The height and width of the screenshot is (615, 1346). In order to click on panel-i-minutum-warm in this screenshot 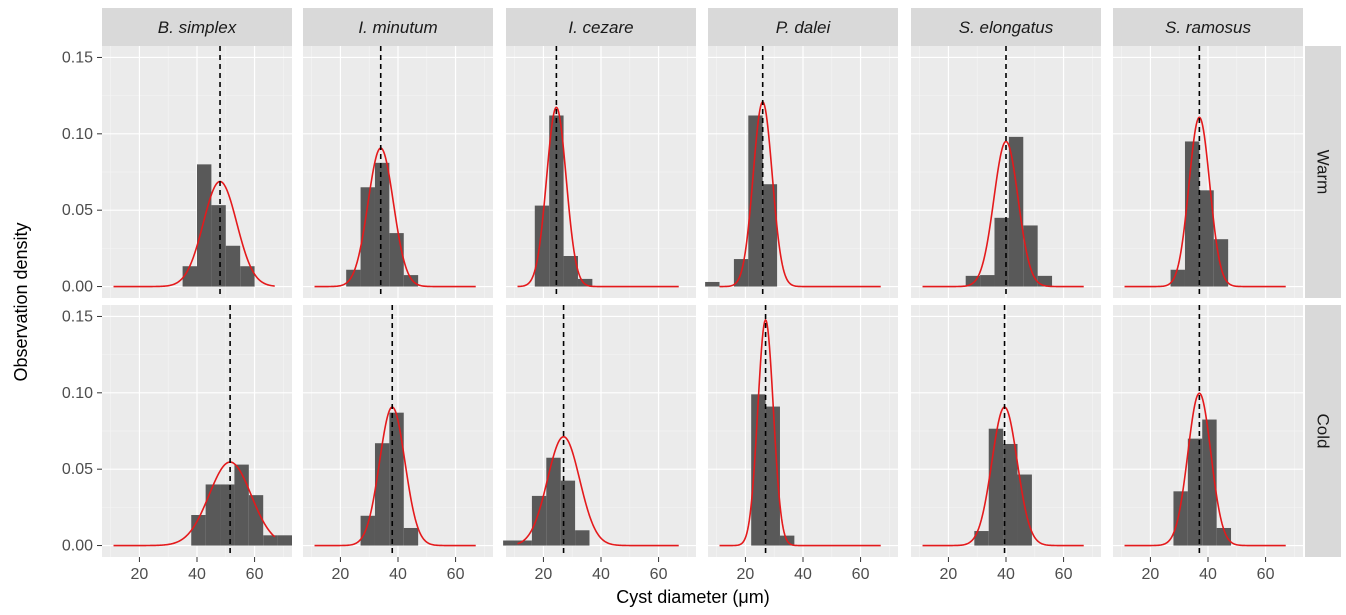, I will do `click(398, 172)`.